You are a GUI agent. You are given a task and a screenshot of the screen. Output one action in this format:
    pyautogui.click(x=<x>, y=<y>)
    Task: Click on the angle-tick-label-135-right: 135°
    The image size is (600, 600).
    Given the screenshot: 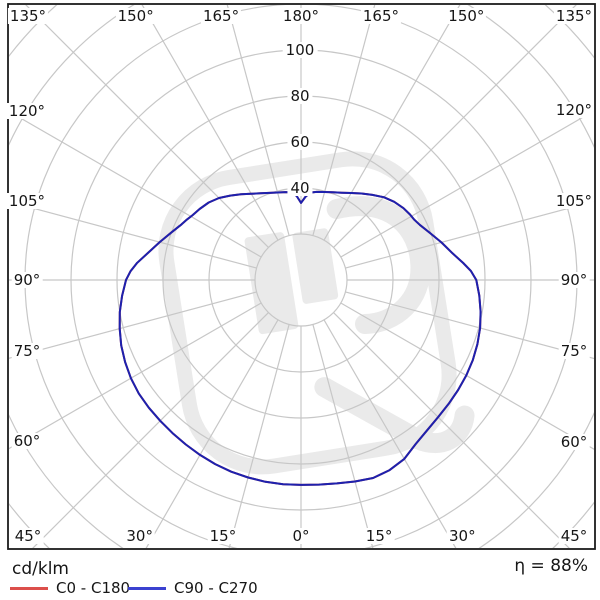 What is the action you would take?
    pyautogui.click(x=574, y=16)
    